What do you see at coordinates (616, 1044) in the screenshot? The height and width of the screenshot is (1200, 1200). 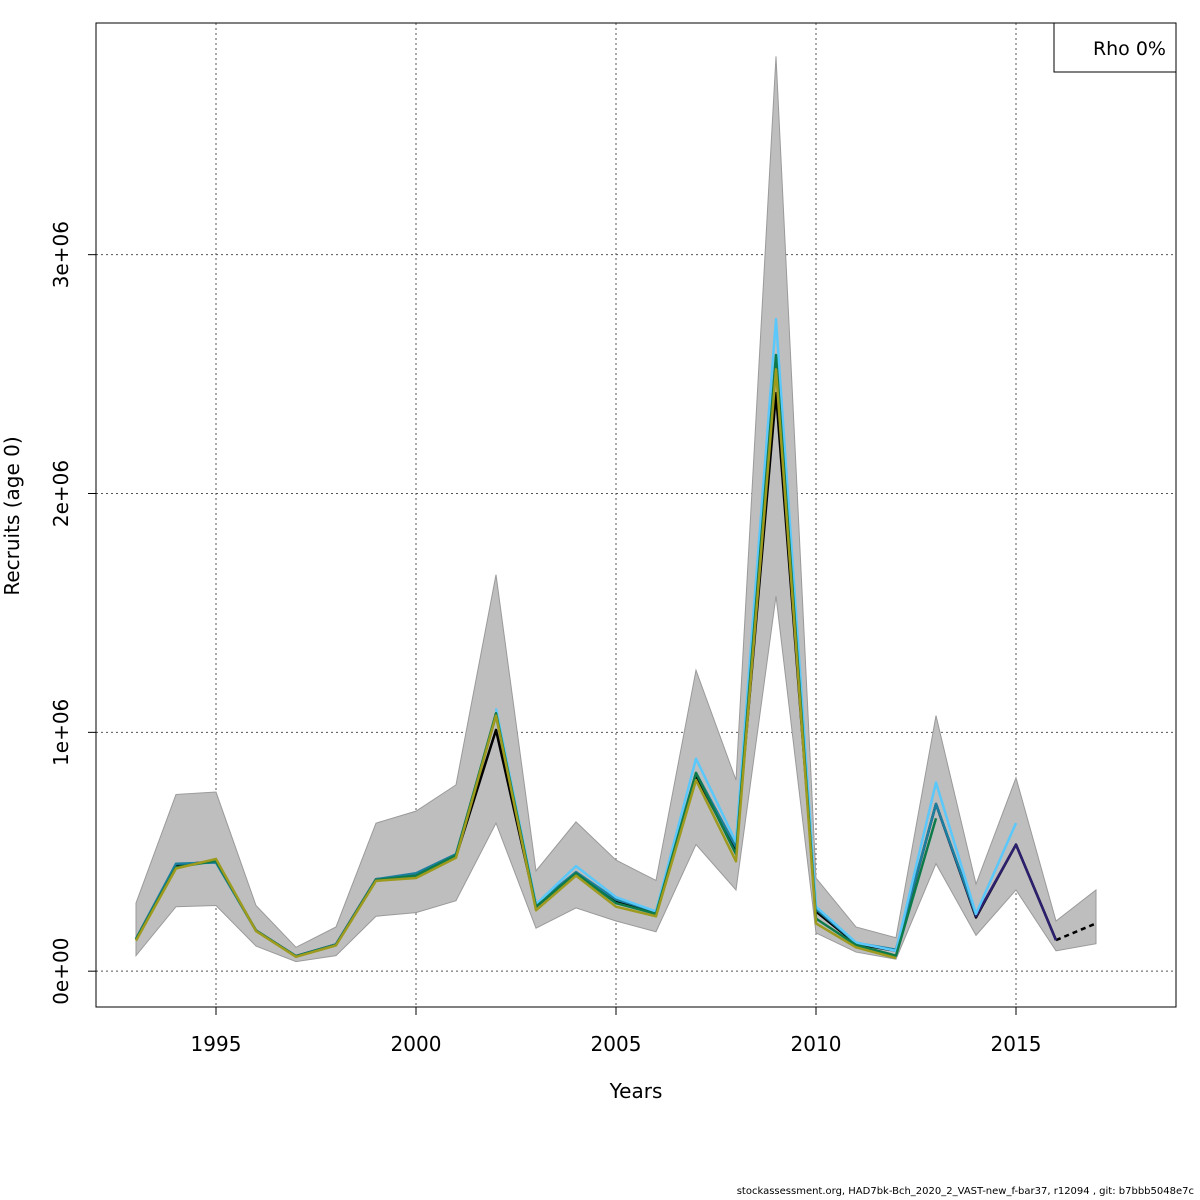 I see `x-tick-label: 2005` at bounding box center [616, 1044].